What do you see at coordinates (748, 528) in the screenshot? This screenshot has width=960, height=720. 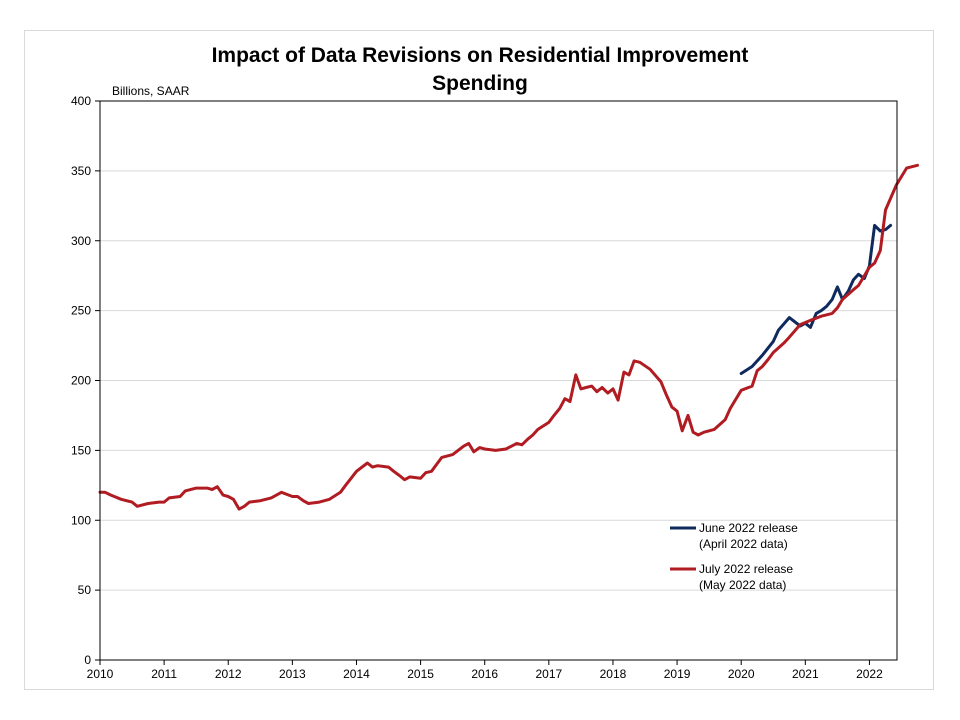 I see `legend-label-june-line1: June 2022 release` at bounding box center [748, 528].